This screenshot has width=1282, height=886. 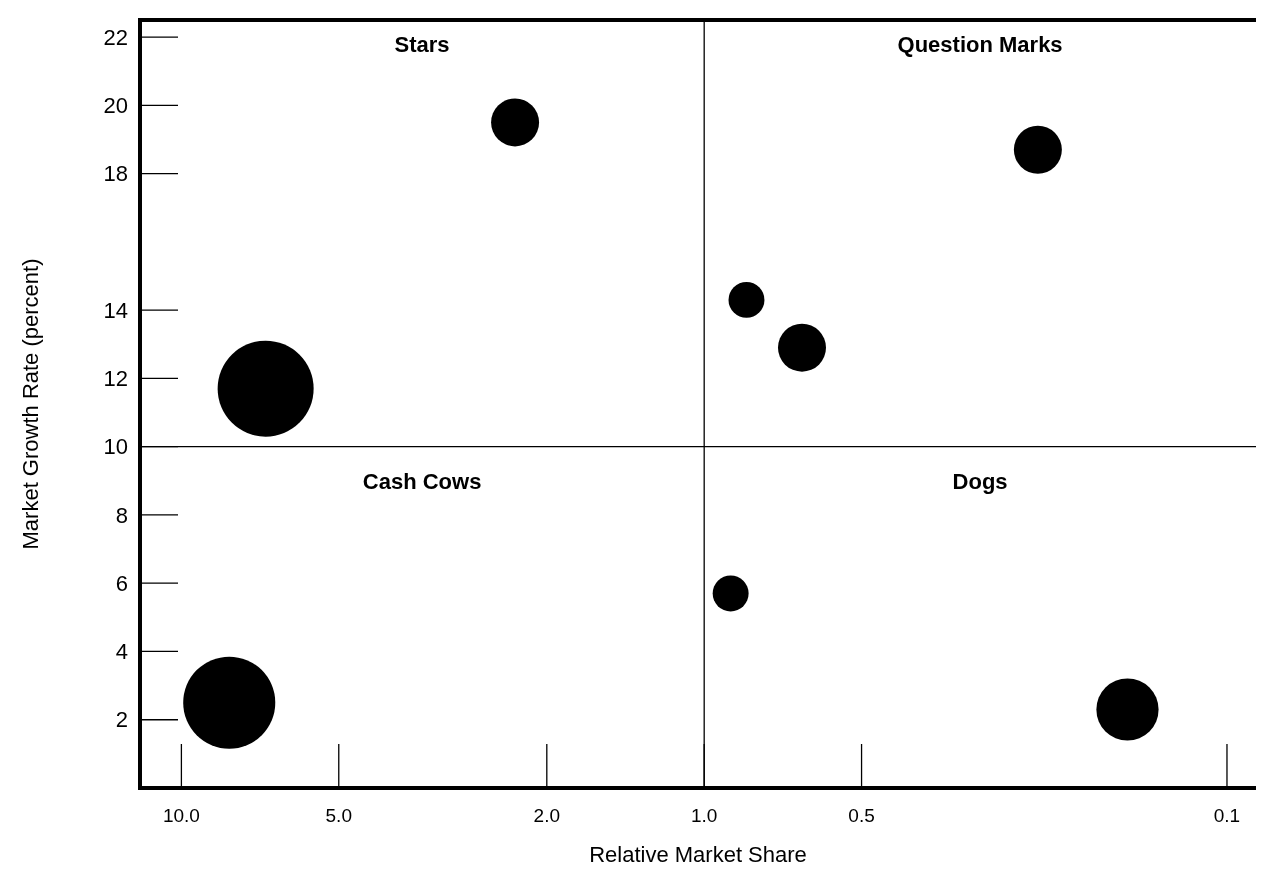 What do you see at coordinates (547, 815) in the screenshot?
I see `x-tick-label: 2.0` at bounding box center [547, 815].